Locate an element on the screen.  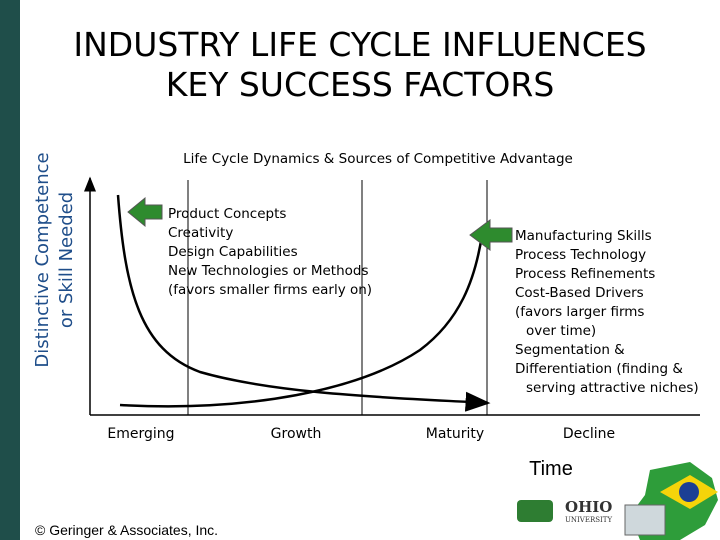
factor: Design Capabilities is located at coordinates (233, 252).